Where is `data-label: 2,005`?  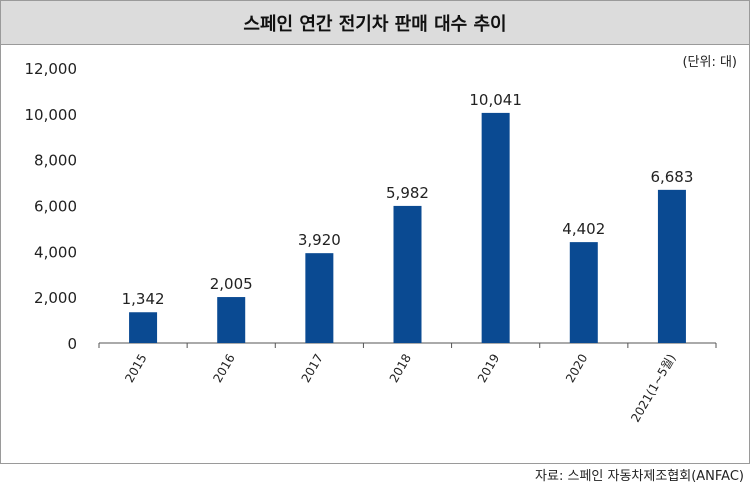 data-label: 2,005 is located at coordinates (231, 284).